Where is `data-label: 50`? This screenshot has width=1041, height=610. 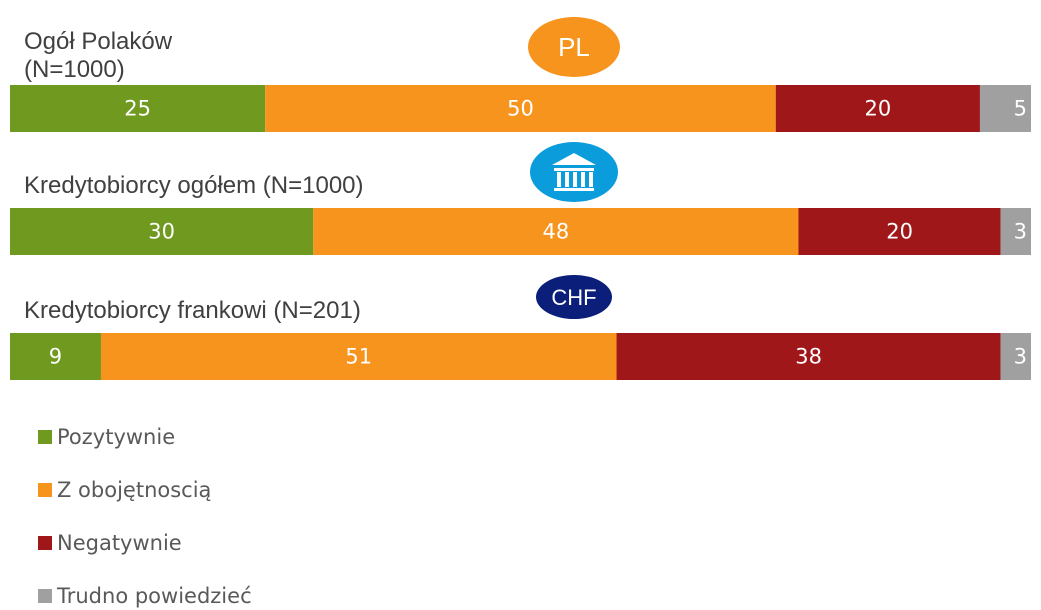 data-label: 50 is located at coordinates (520, 109).